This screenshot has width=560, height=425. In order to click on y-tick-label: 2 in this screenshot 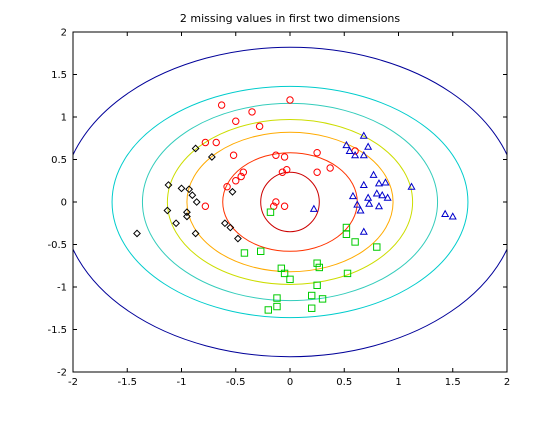, I will do `click(64, 33)`.